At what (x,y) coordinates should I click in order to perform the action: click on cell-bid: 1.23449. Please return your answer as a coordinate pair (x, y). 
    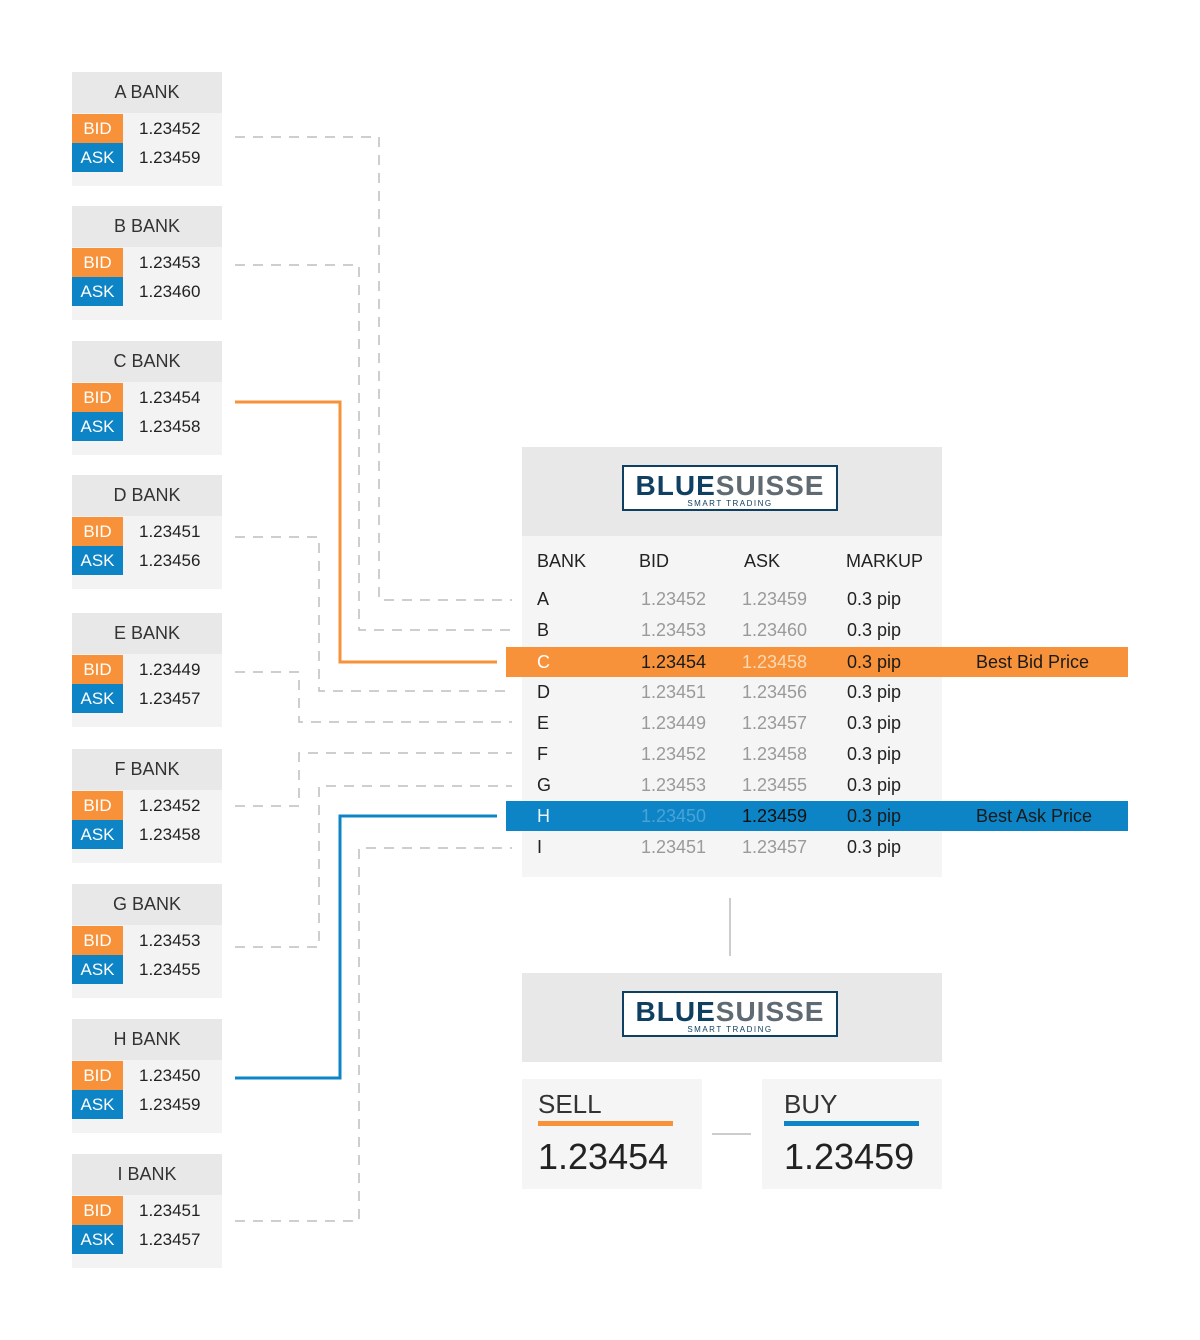
    Looking at the image, I should click on (674, 723).